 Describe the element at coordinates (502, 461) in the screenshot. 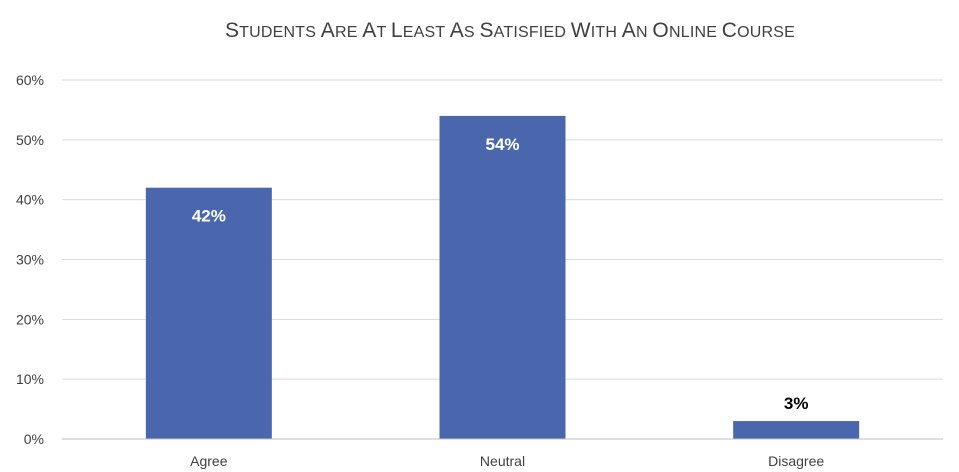

I see `x-category-label: Neutral` at that location.